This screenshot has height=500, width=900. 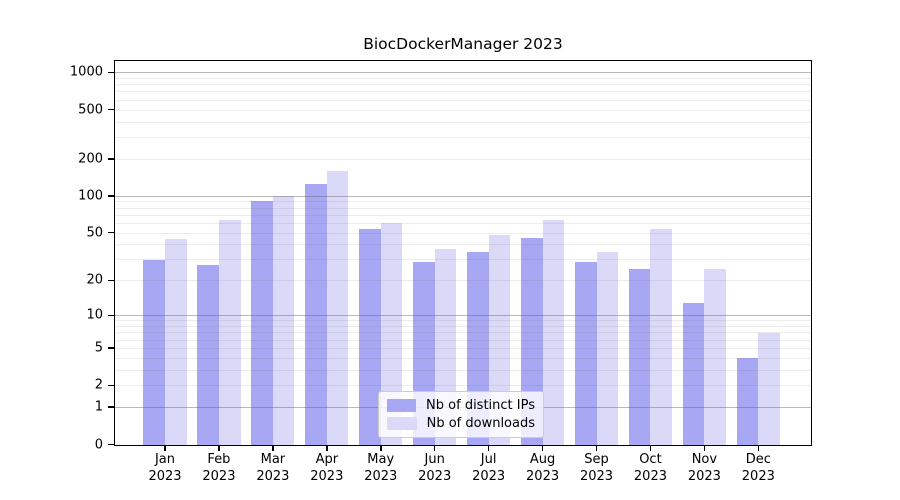 What do you see at coordinates (219, 468) in the screenshot?
I see `x-tick-label-feb: Feb 2023` at bounding box center [219, 468].